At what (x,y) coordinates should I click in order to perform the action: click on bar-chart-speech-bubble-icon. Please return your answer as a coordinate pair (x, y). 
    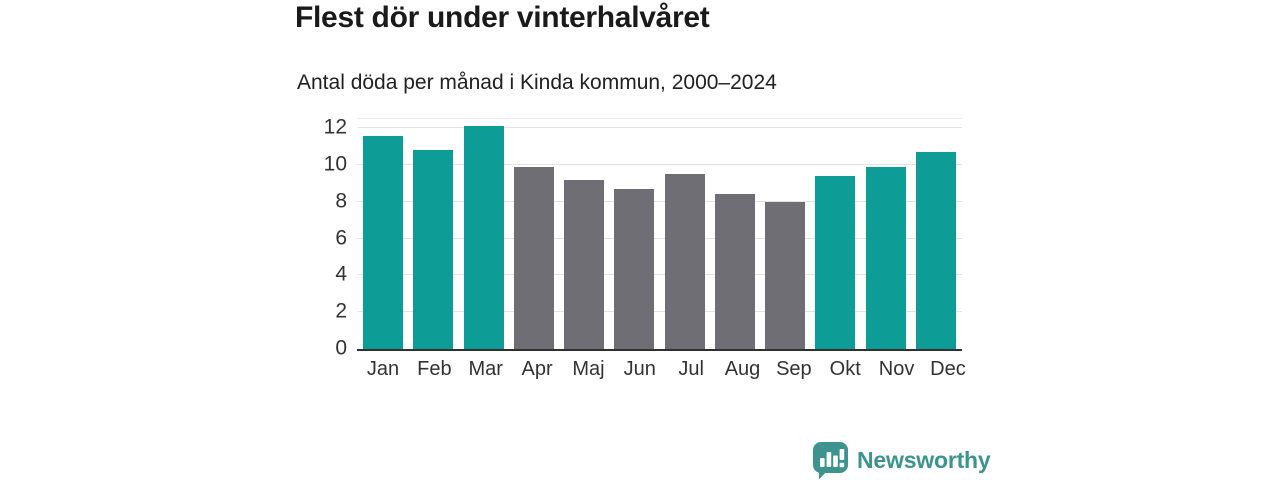
    Looking at the image, I should click on (831, 460).